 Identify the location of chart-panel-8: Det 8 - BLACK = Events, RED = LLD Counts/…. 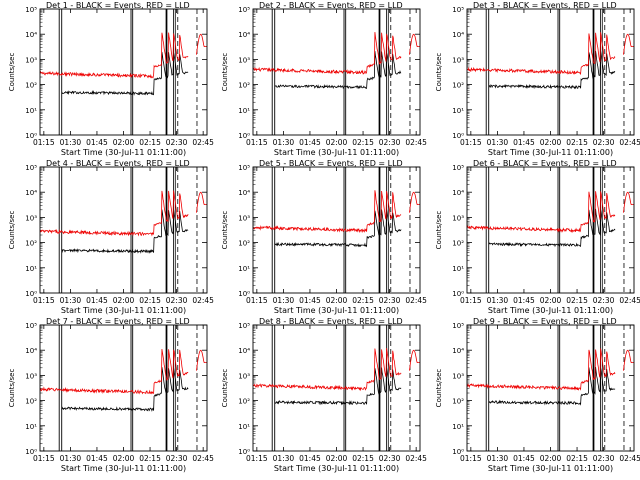
(324, 395).